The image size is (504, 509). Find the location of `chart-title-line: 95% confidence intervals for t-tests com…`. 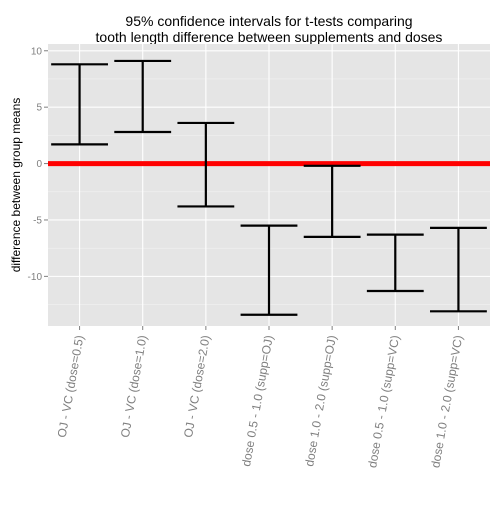

chart-title-line: 95% confidence intervals for t-tests com… is located at coordinates (268, 21).